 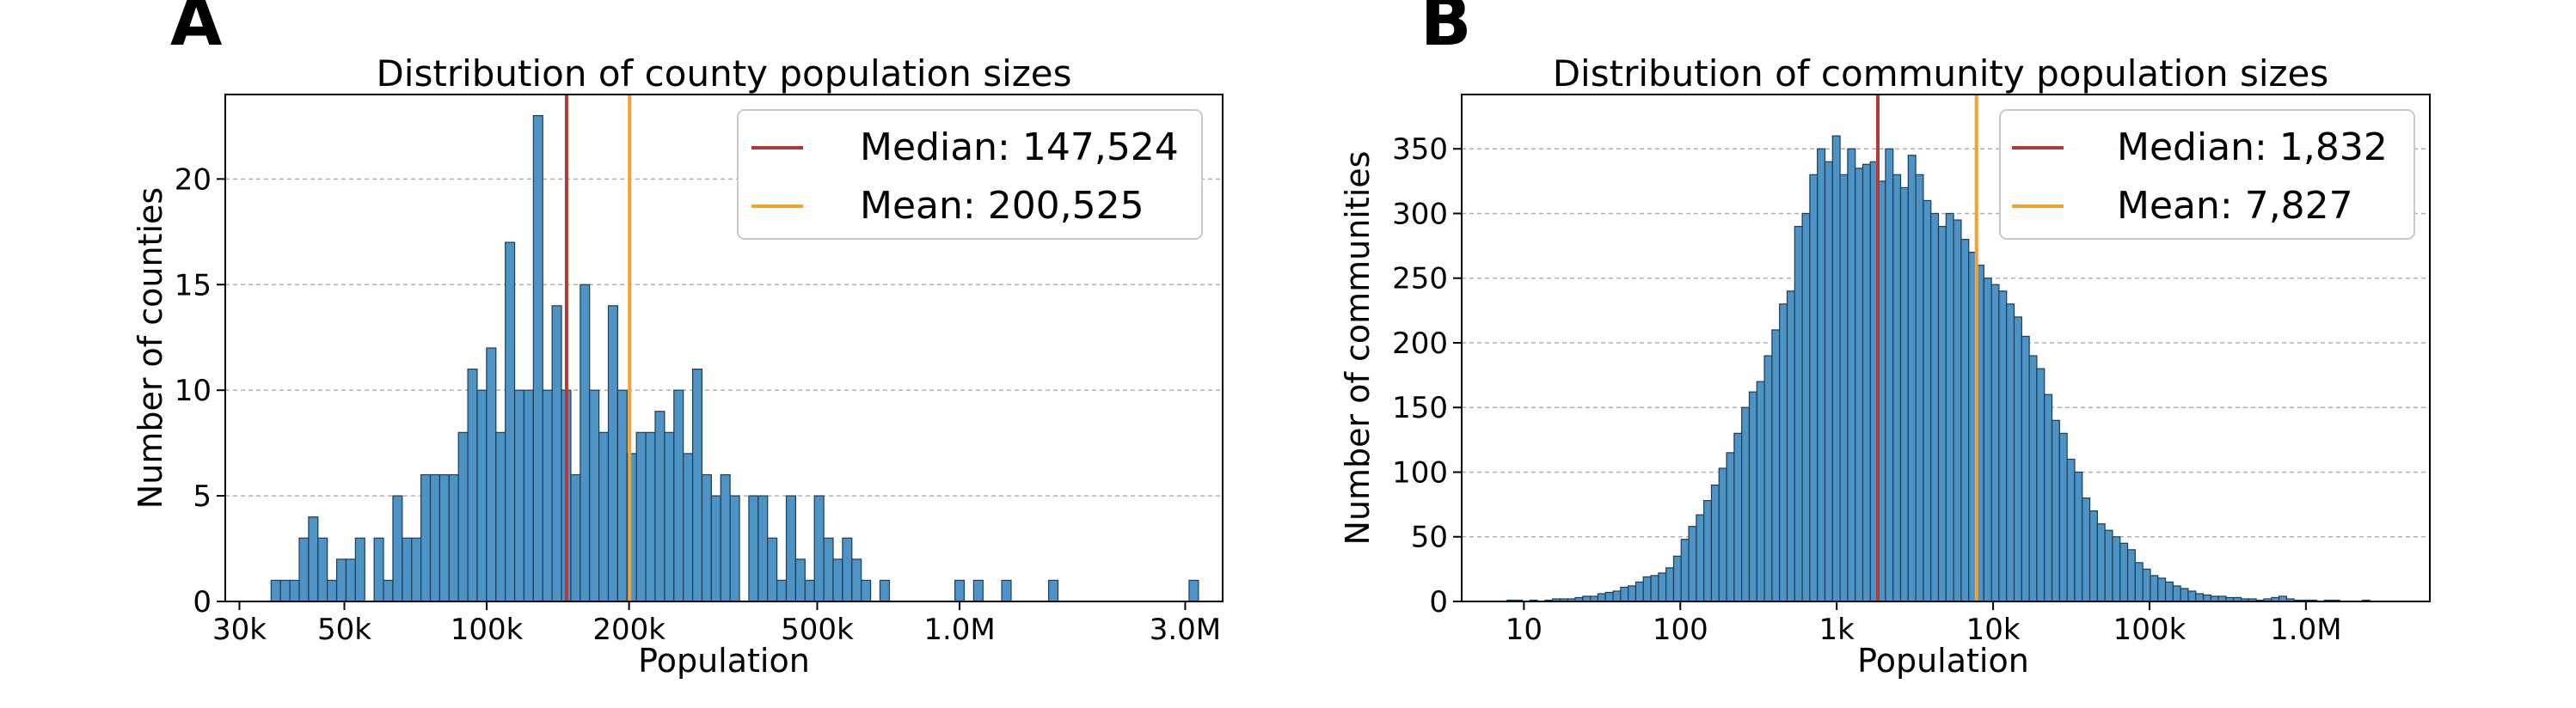 What do you see at coordinates (1927, 348) in the screenshot?
I see `reference-lines-b` at bounding box center [1927, 348].